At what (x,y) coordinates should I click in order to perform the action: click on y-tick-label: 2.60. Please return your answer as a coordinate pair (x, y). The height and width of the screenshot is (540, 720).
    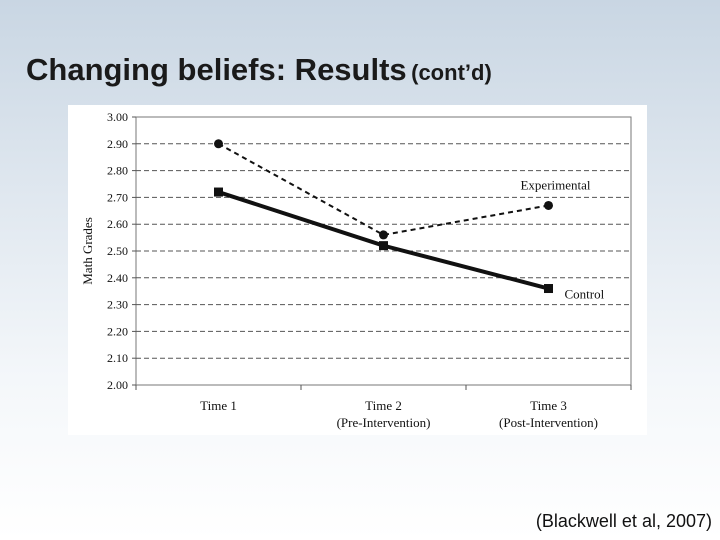
    Looking at the image, I should click on (117, 224).